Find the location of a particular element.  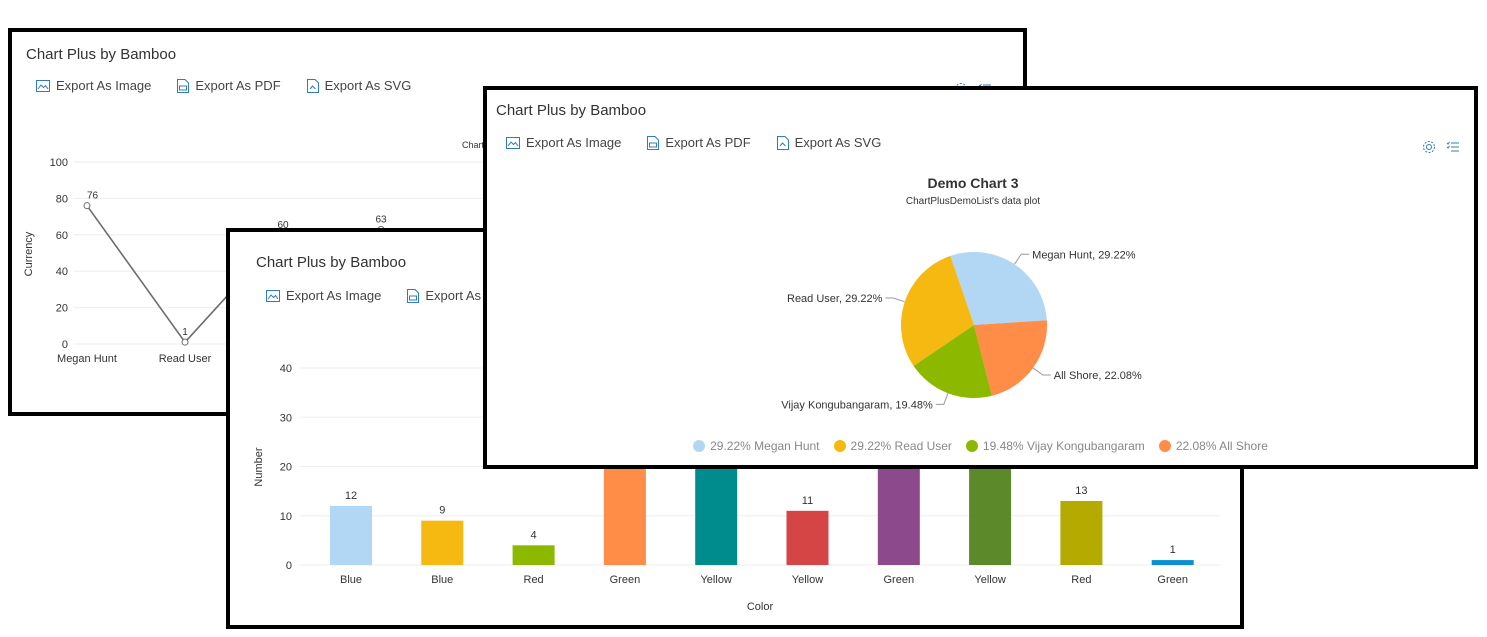

legend-item: 22.08% All Shore is located at coordinates (1213, 446).